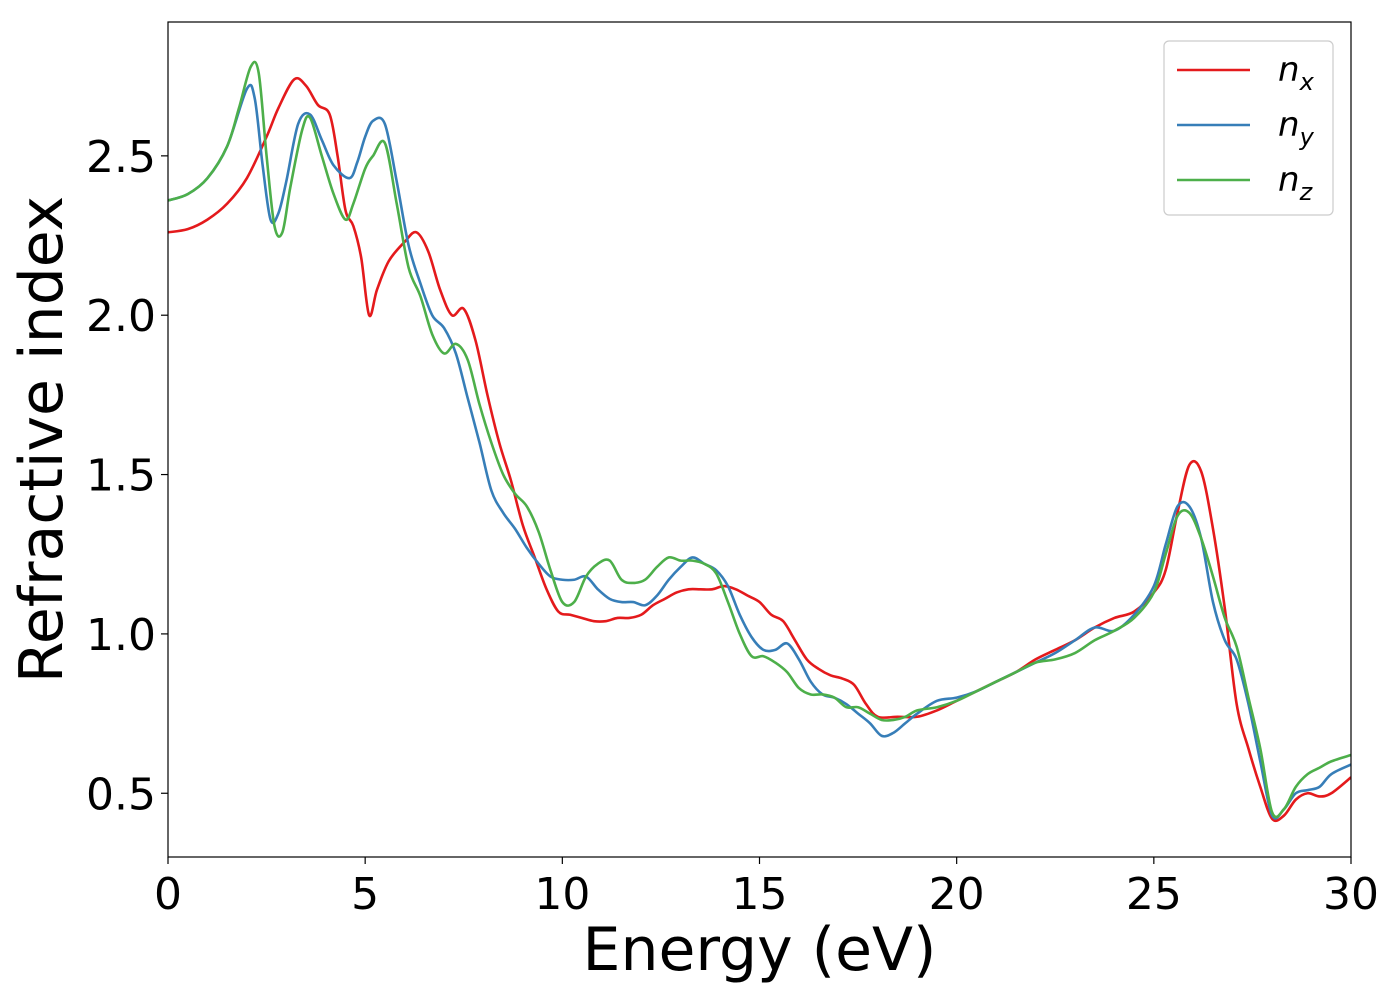 This screenshot has height=1000, width=1400. I want to click on y-tick-label: 2.0, so click(121, 316).